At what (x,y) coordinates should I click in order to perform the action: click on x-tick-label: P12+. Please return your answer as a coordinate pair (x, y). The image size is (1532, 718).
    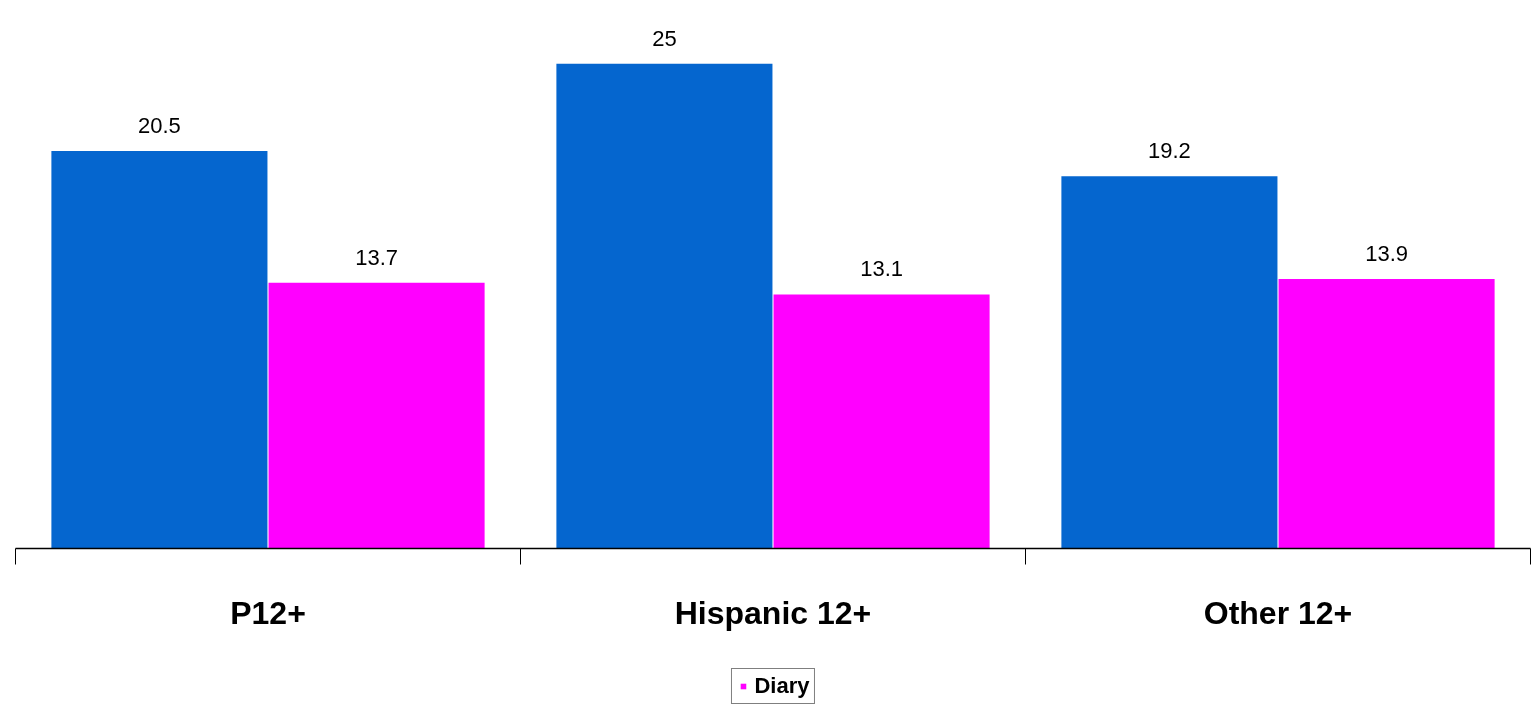
    Looking at the image, I should click on (268, 612).